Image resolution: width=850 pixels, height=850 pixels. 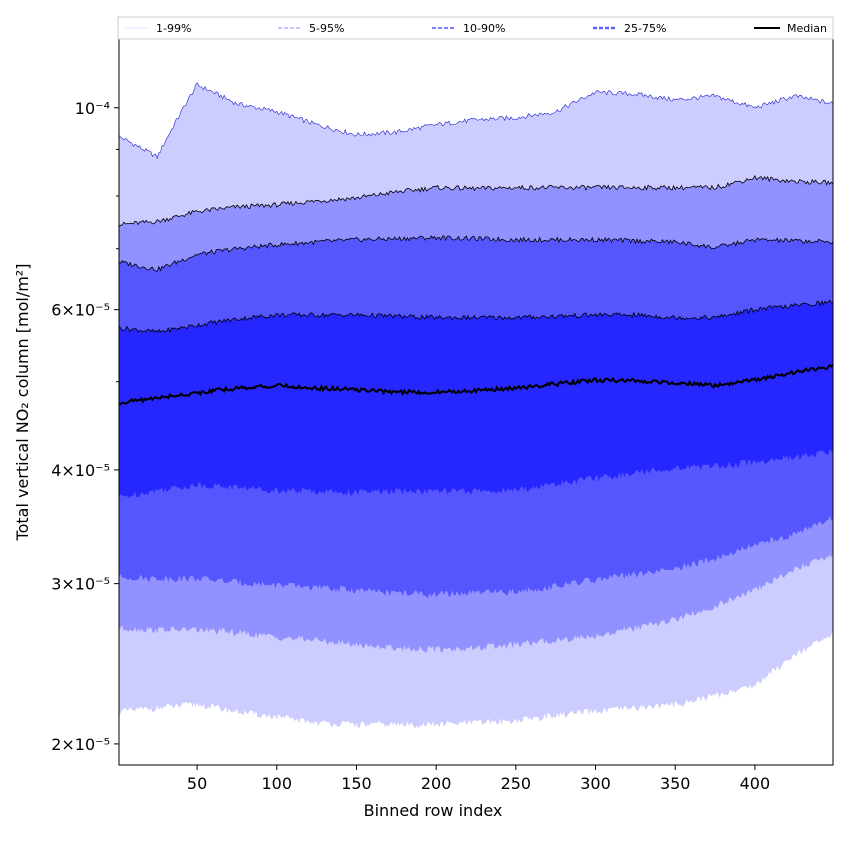 I want to click on x-tick-label: 350, so click(x=675, y=783).